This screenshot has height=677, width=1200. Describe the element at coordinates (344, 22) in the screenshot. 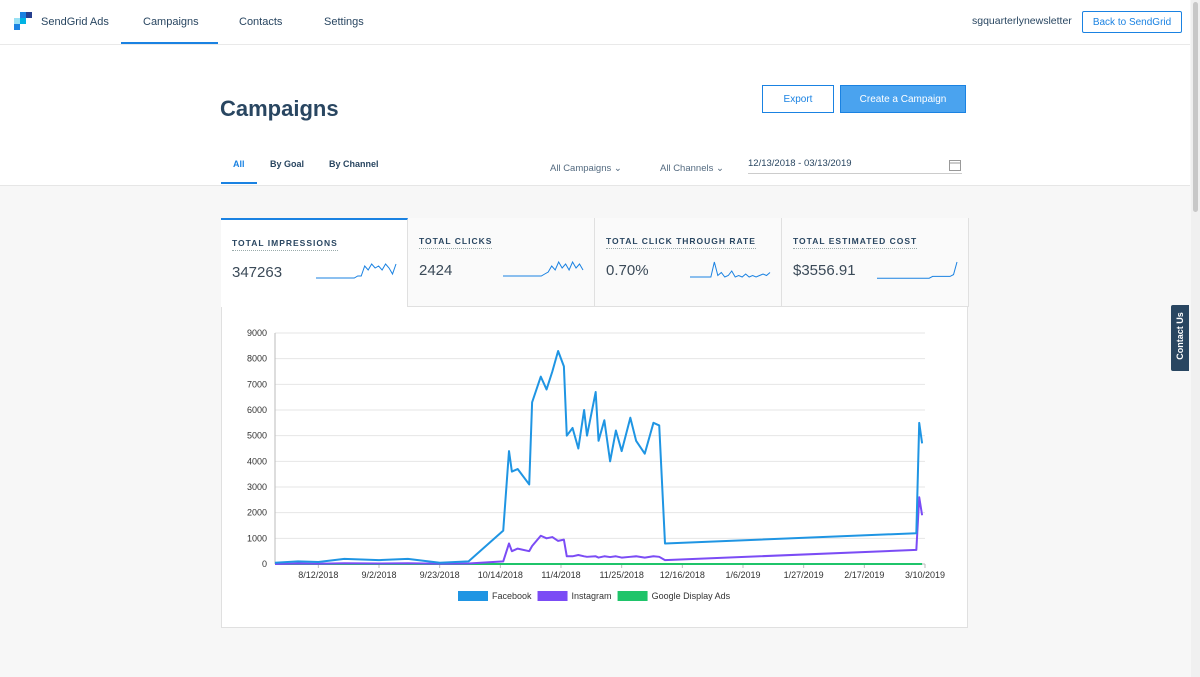

I see `nav-link: Settings` at that location.